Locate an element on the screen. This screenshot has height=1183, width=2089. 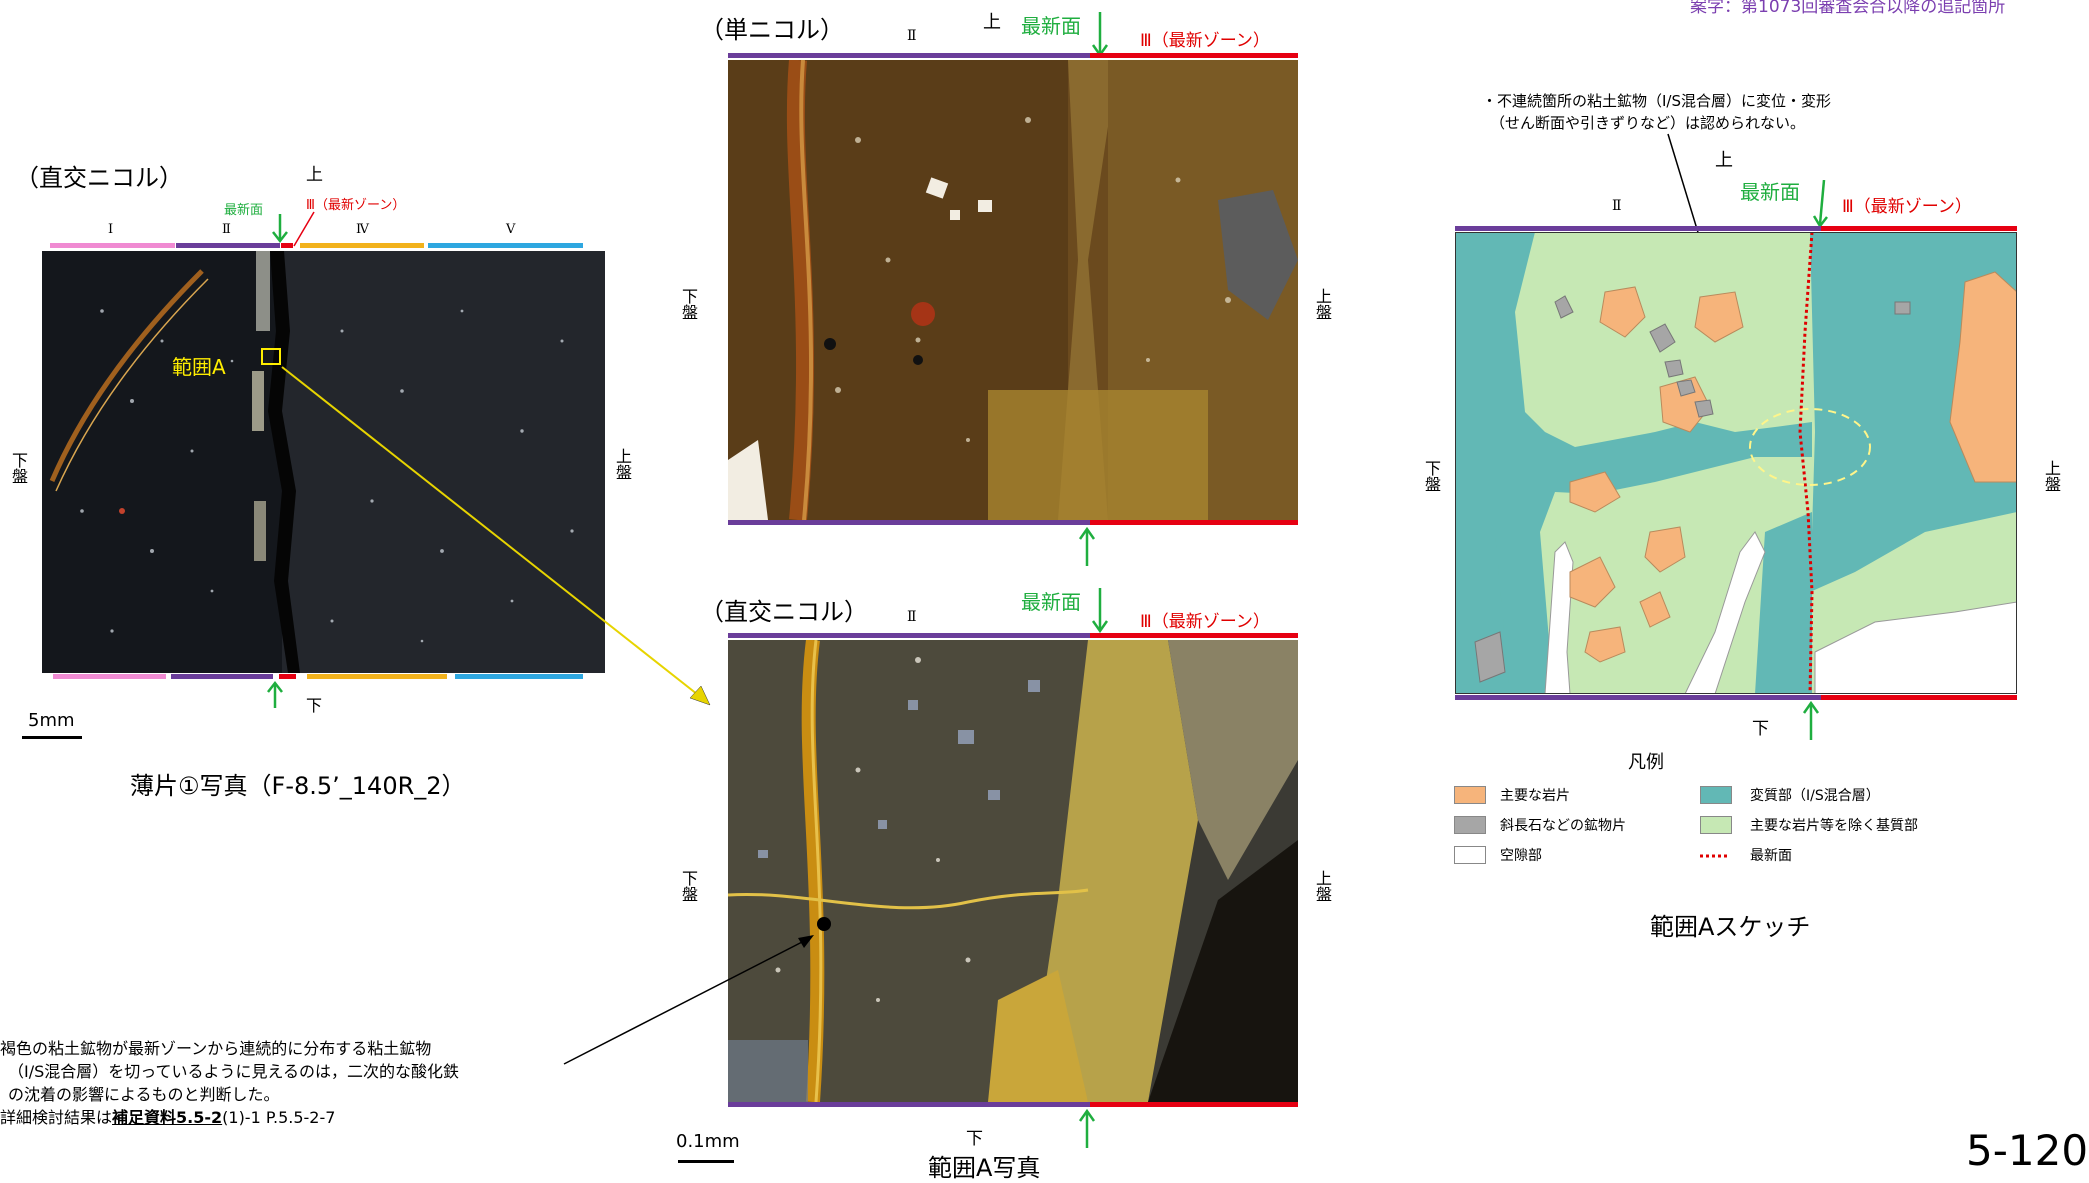
left-title: （直交ニコル） is located at coordinates (99, 178).